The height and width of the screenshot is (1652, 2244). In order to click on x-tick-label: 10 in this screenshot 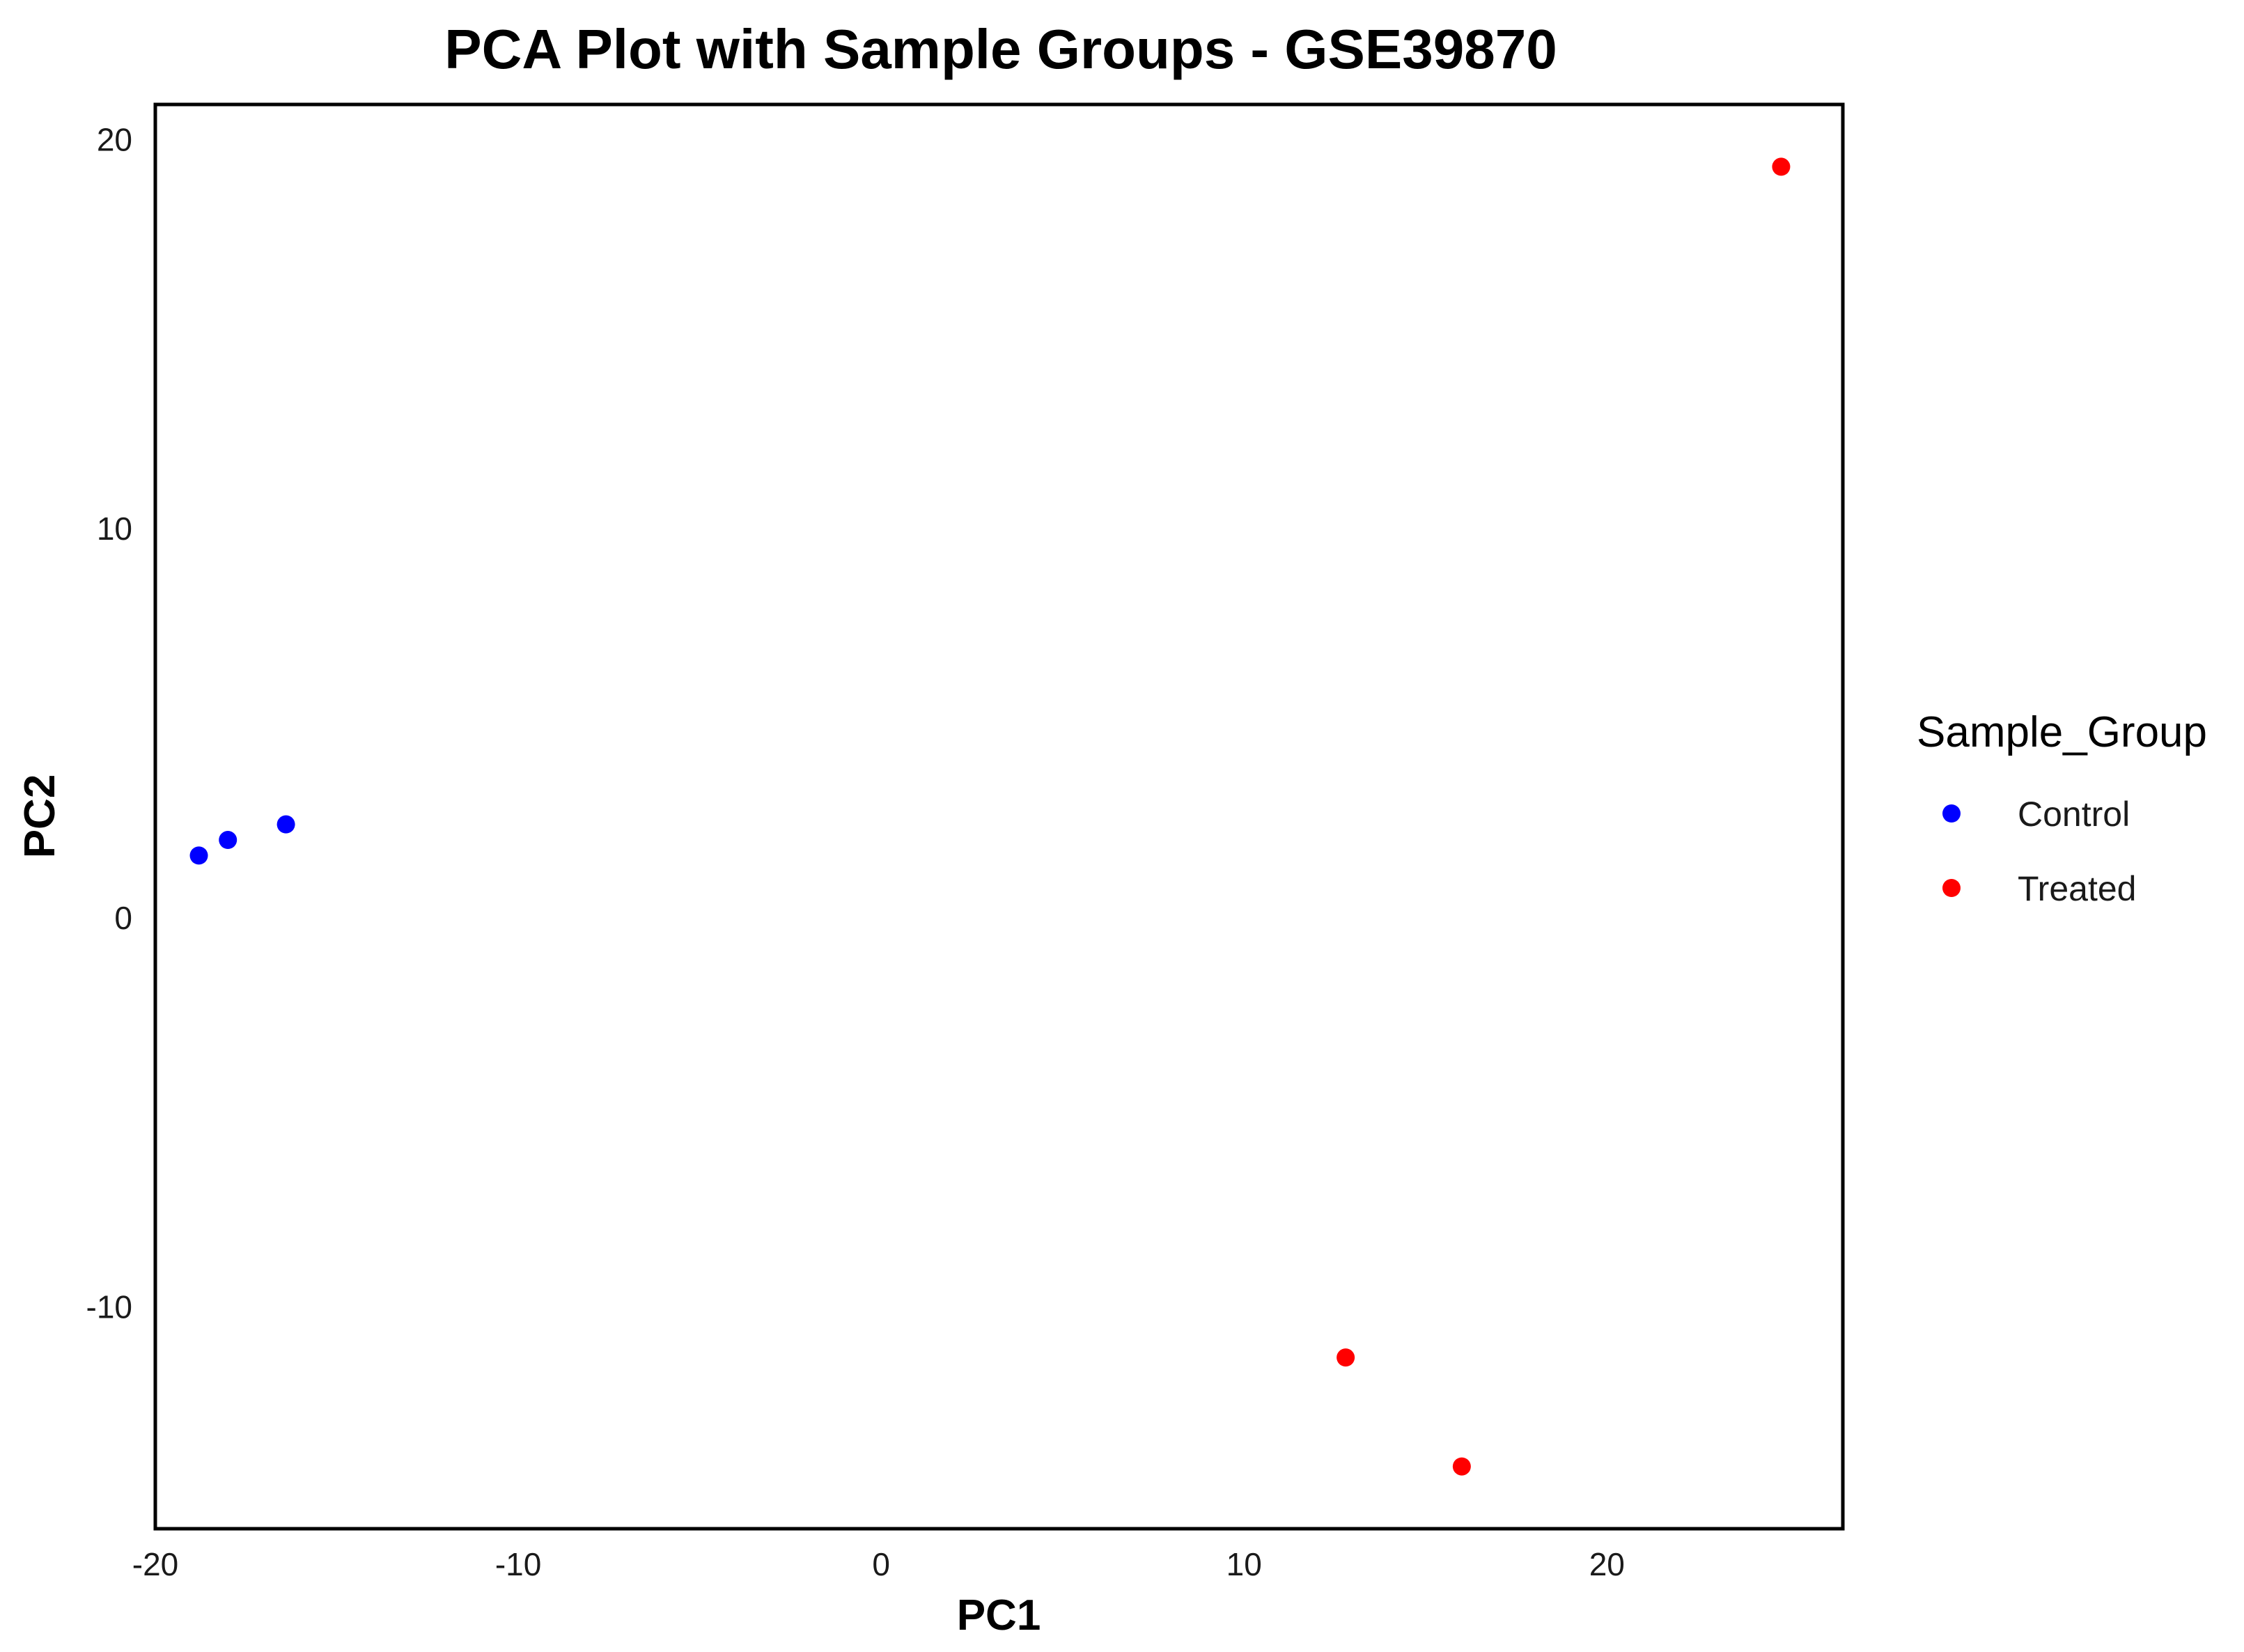, I will do `click(1244, 1564)`.